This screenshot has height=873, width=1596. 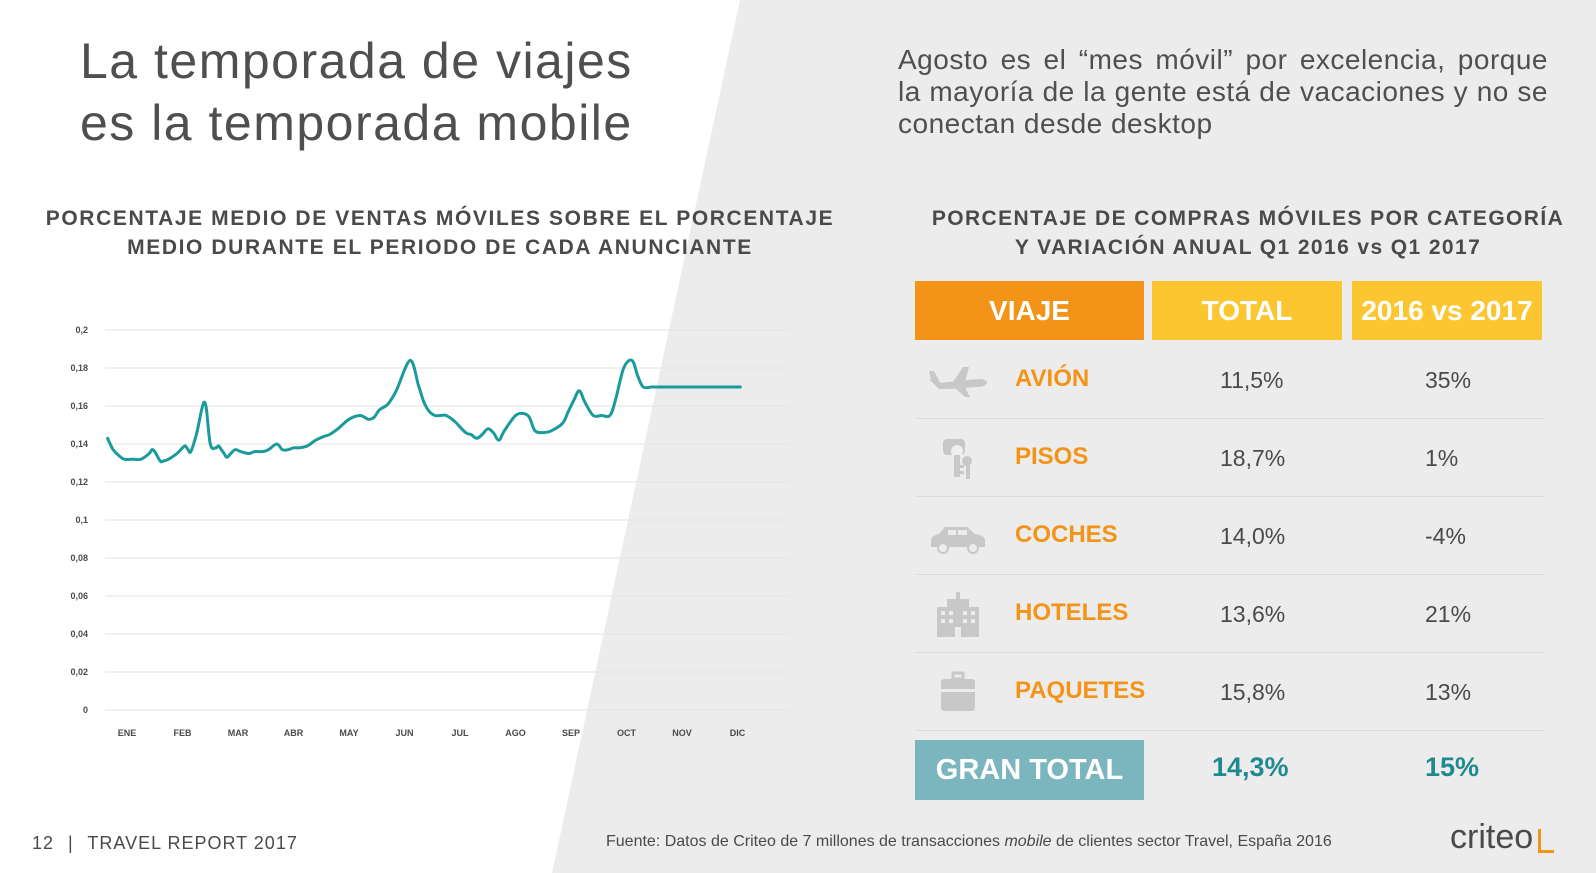 I want to click on category-label: PAQUETES, so click(x=1080, y=690).